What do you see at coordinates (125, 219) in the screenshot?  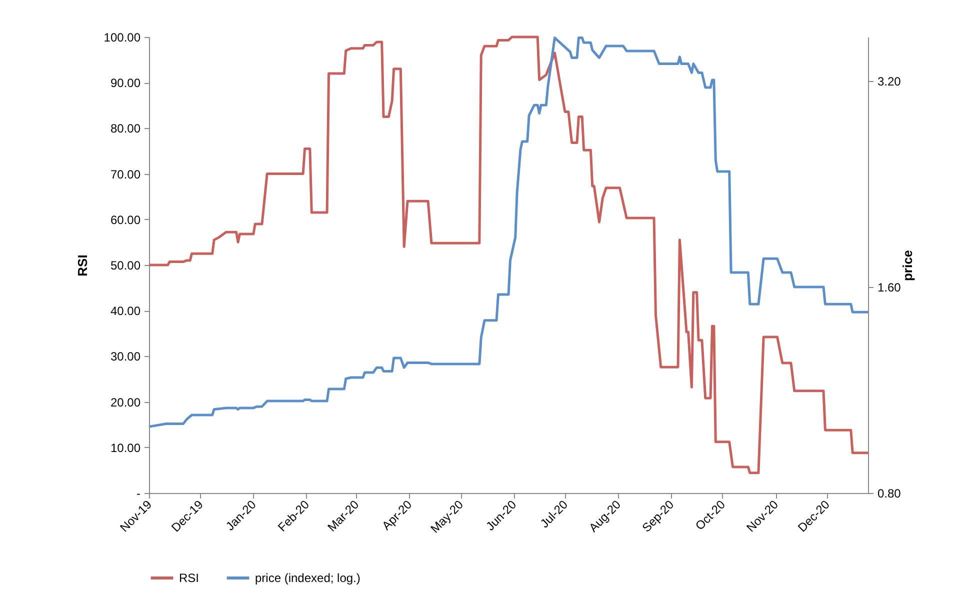 I see `y-tick-label: 60.00` at bounding box center [125, 219].